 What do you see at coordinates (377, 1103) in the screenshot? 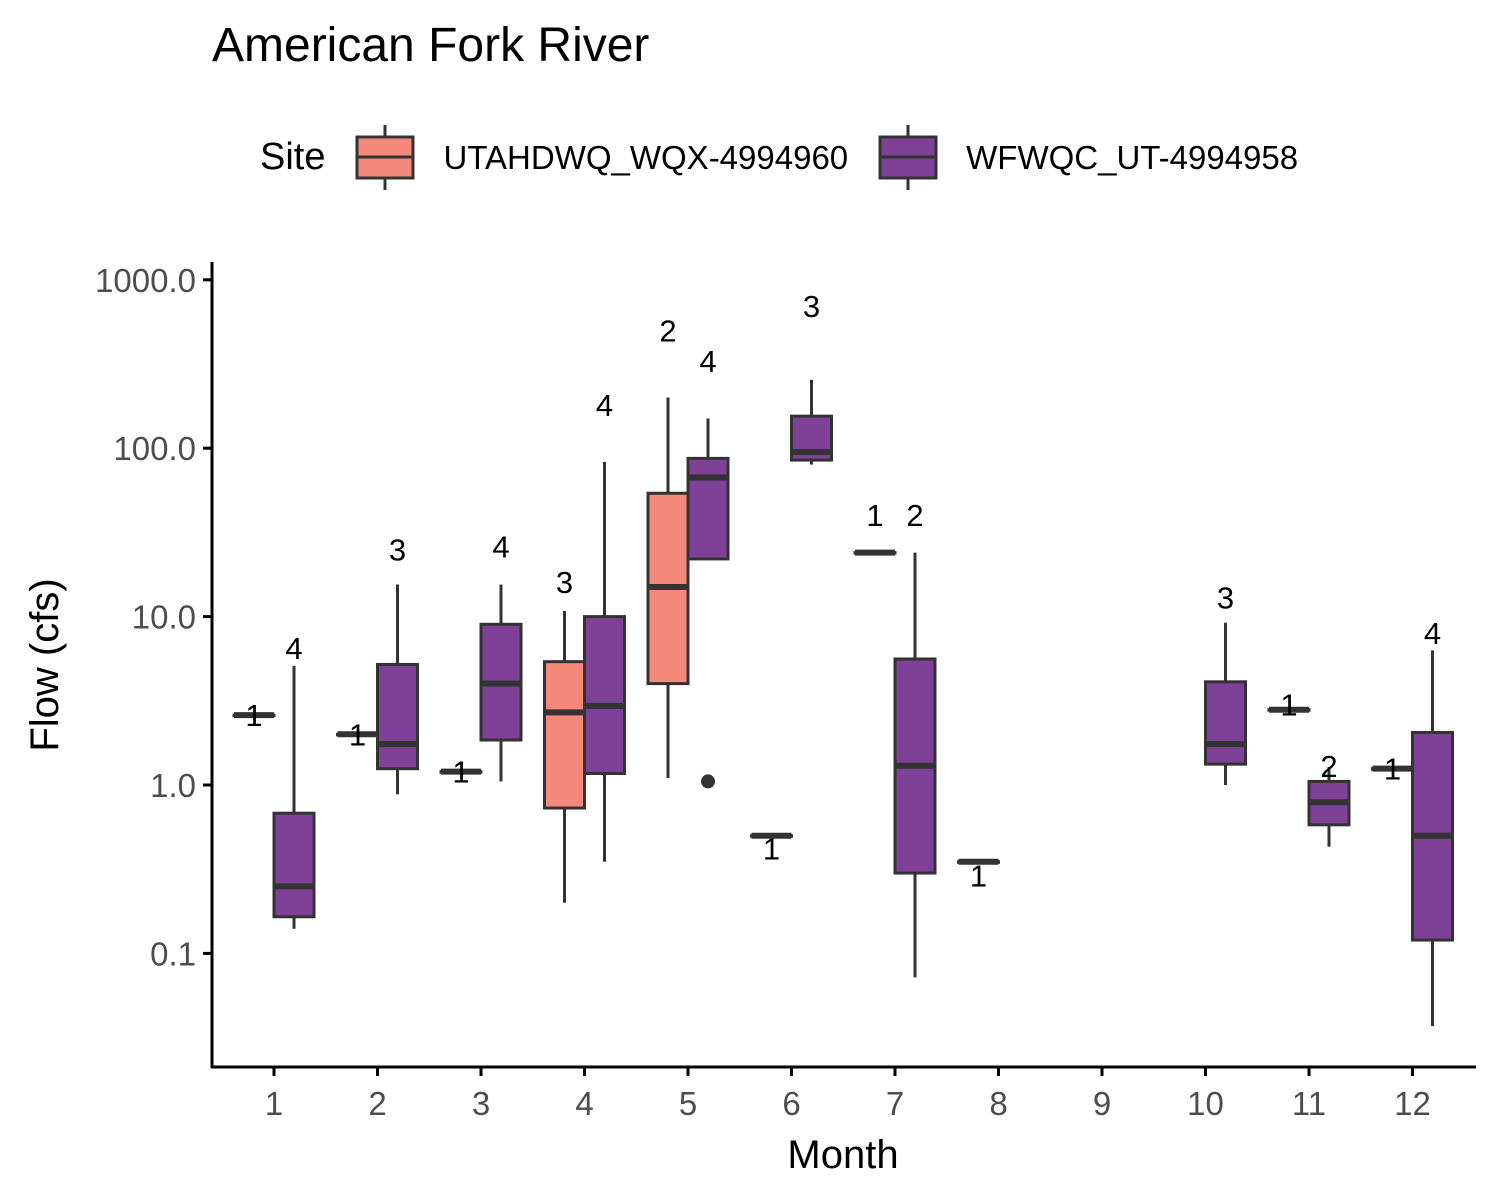
I see `x-tick-label: 2` at bounding box center [377, 1103].